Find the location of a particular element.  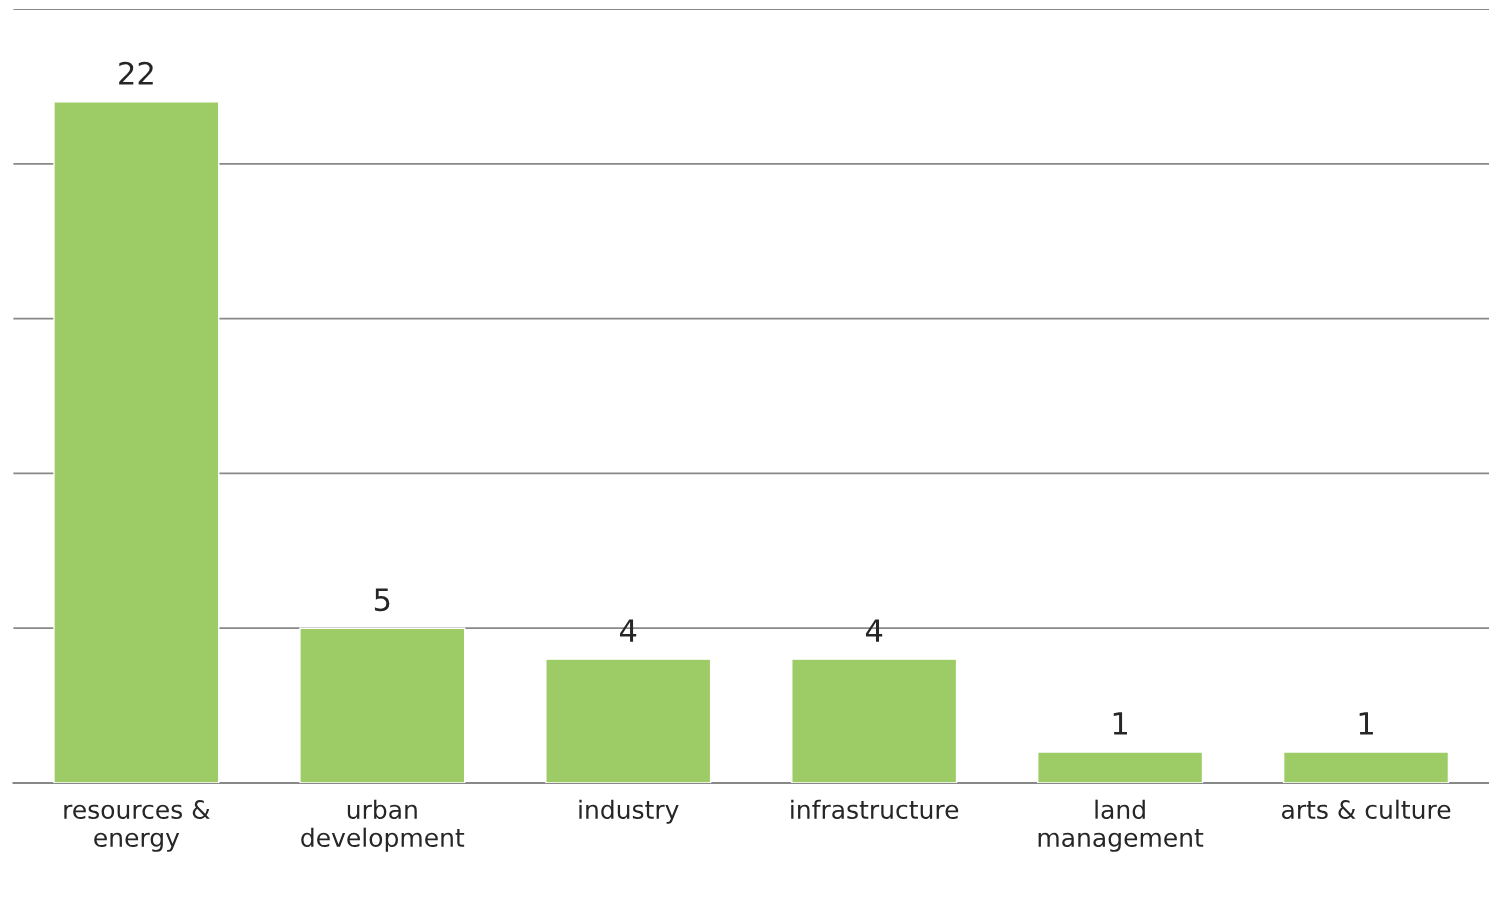

x-tick-label: urban development is located at coordinates (383, 825).